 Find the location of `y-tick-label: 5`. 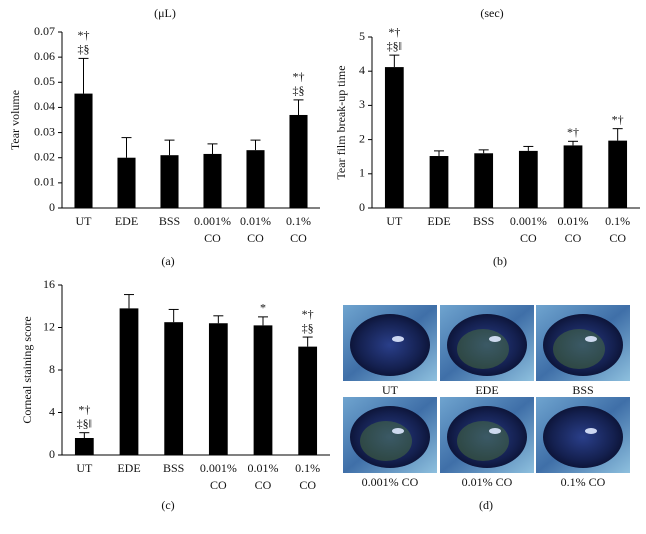

y-tick-label: 5 is located at coordinates (362, 36).